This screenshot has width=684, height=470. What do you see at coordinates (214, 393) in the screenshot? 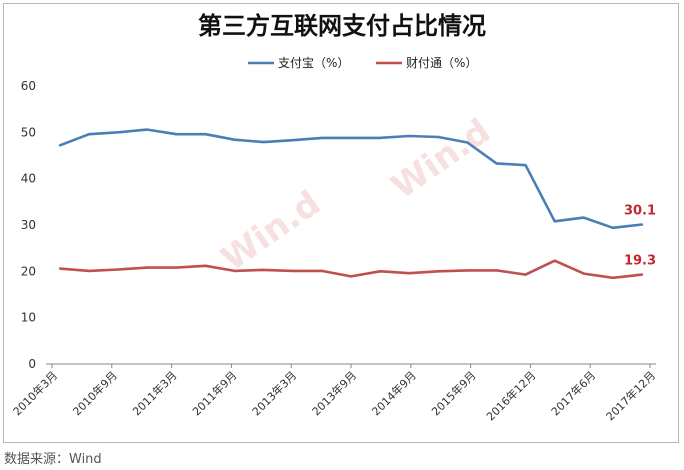
I see `x-tick-label-3: 2011年9月` at bounding box center [214, 393].